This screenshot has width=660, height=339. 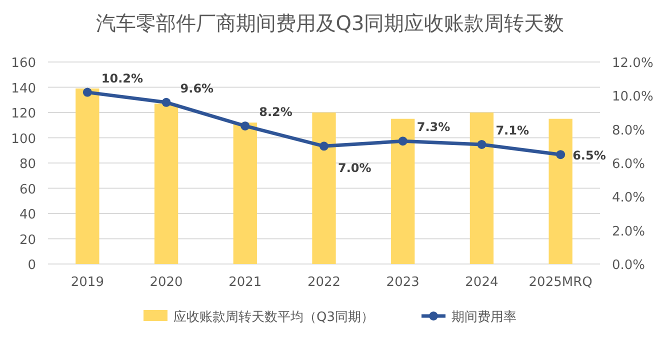 What do you see at coordinates (629, 265) in the screenshot?
I see `y2-tick-label: 0.0%` at bounding box center [629, 265].